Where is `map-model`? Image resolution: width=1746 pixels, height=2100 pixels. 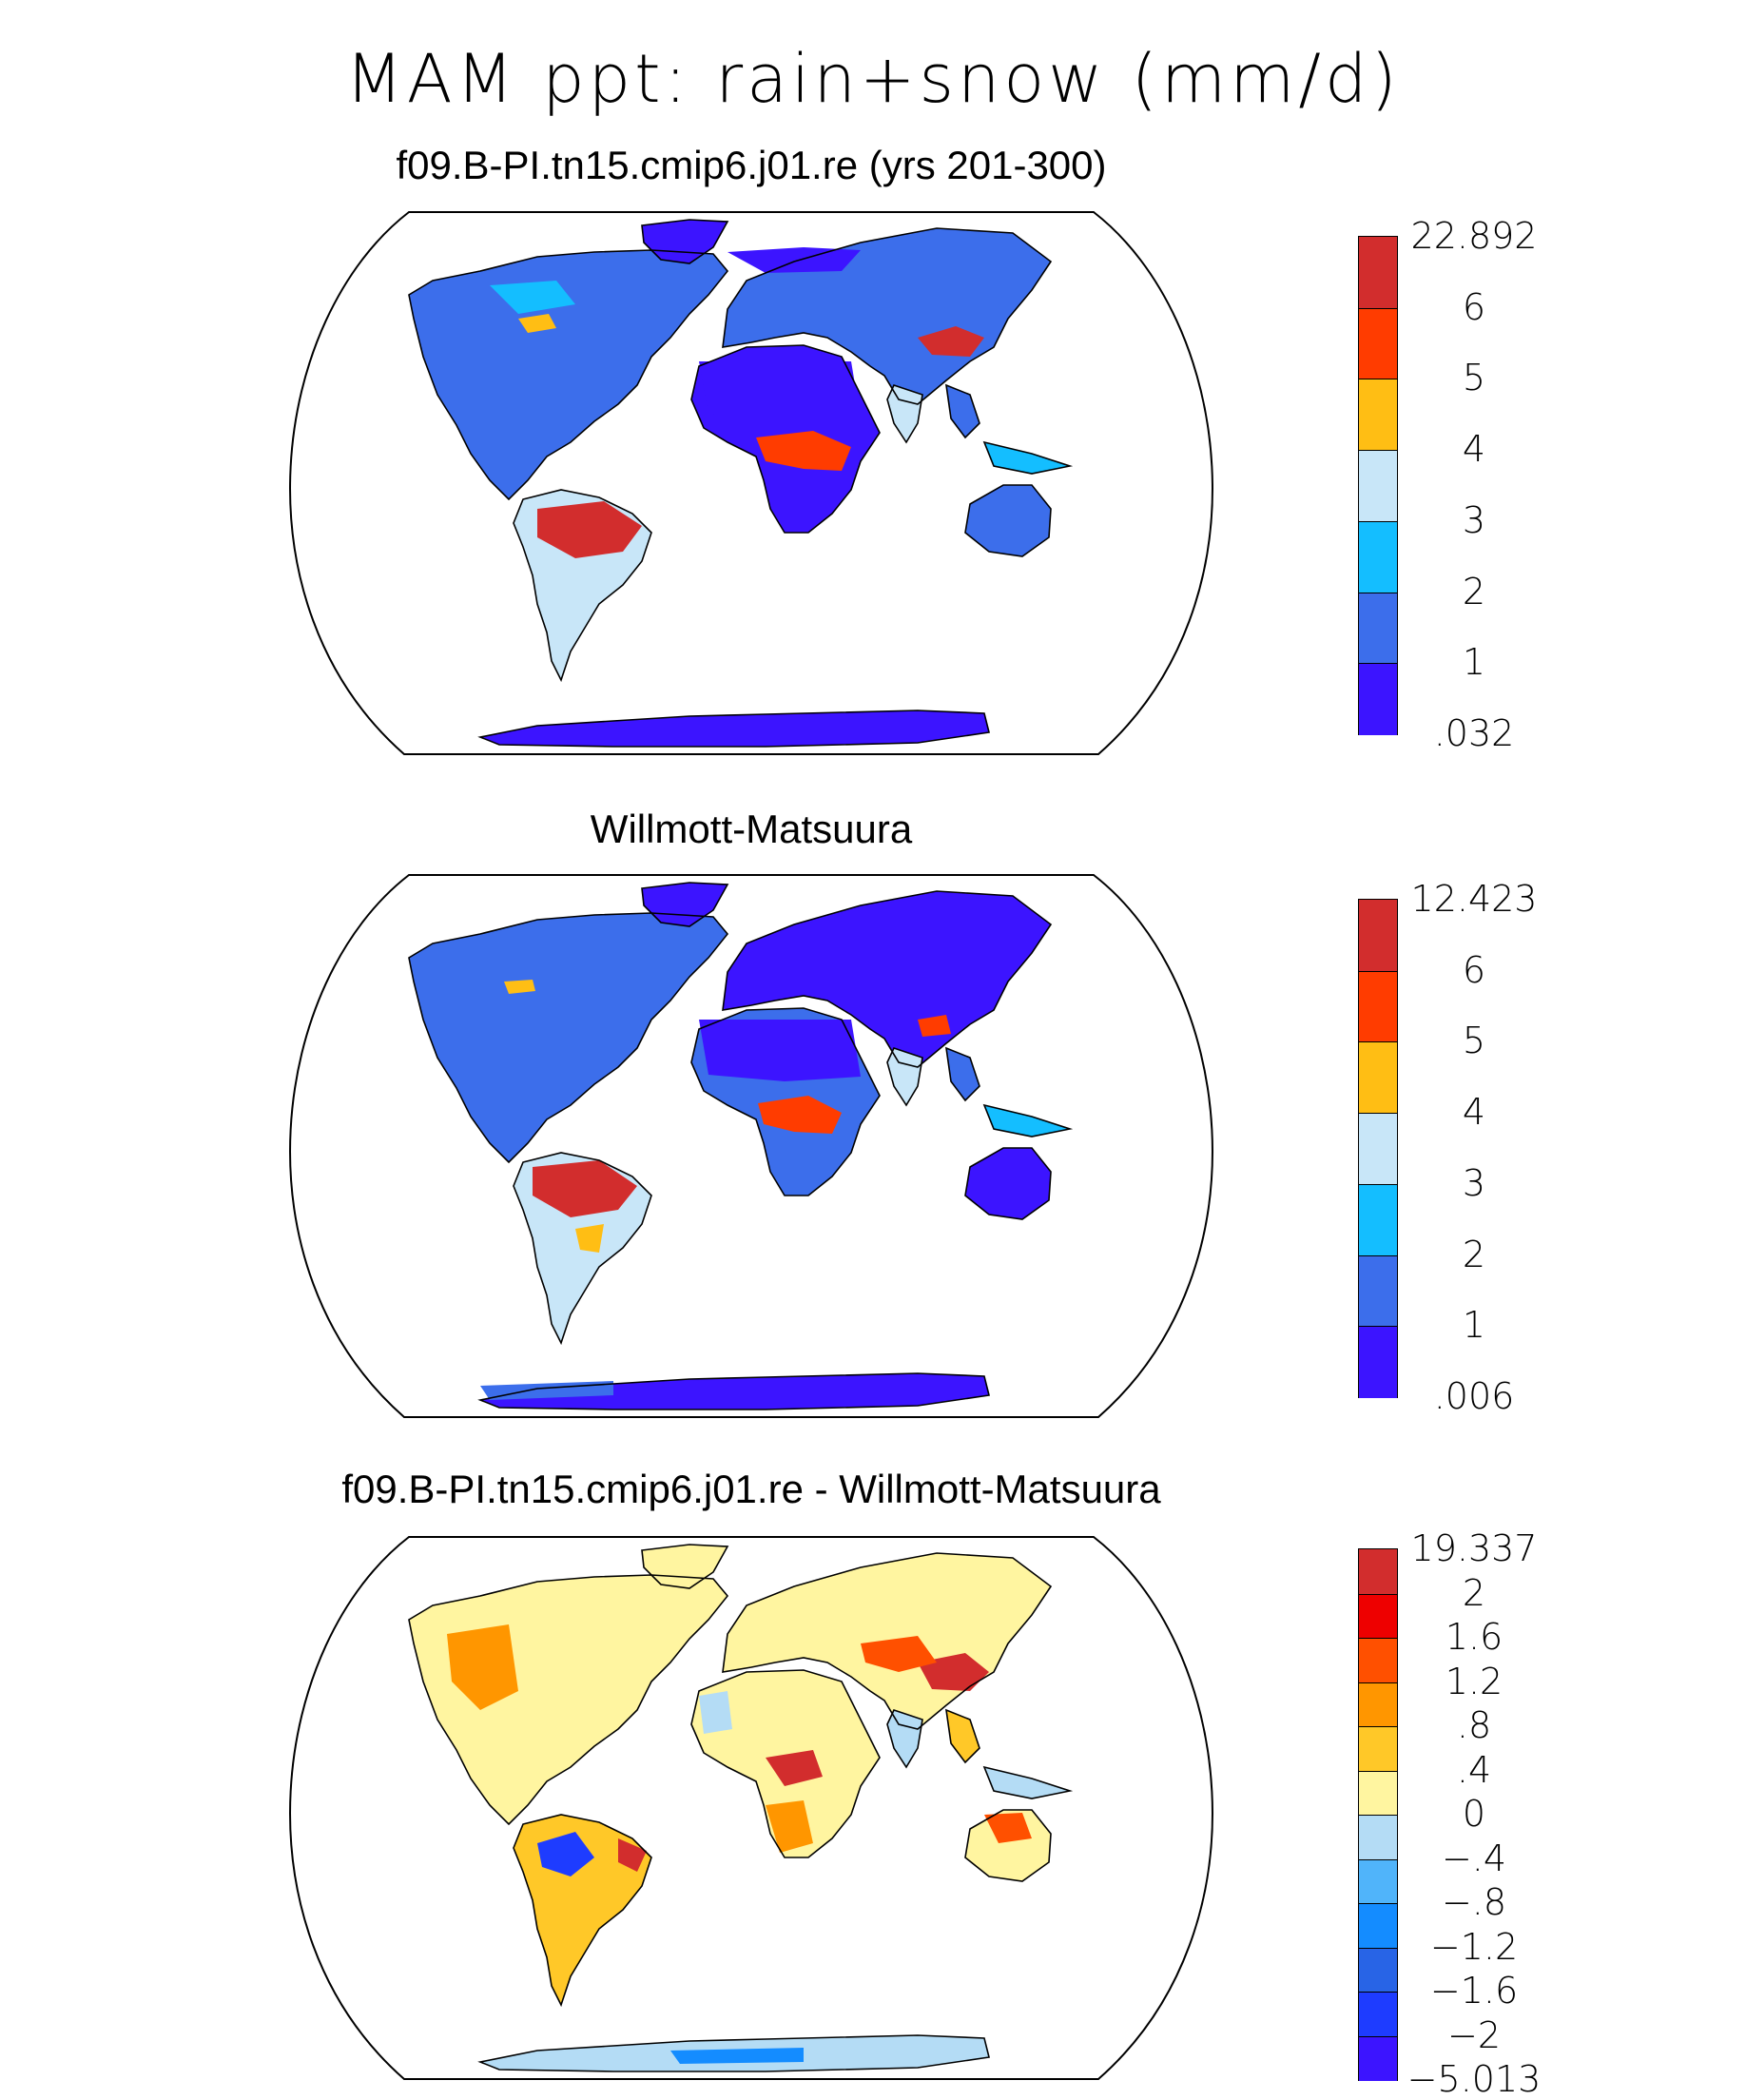
map-model is located at coordinates (751, 483).